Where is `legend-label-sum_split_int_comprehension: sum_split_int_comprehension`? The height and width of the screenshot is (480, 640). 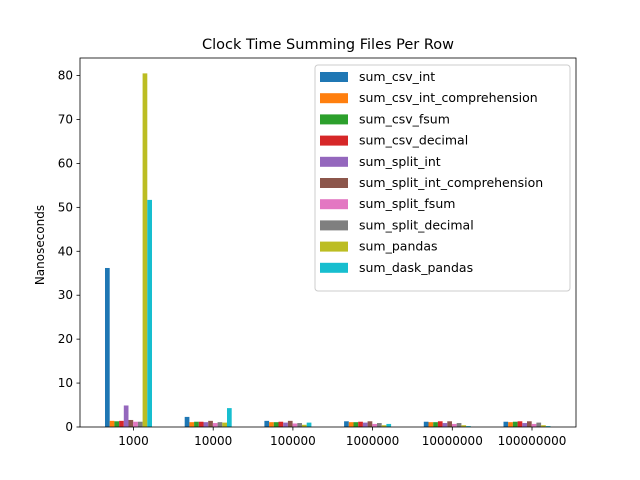
legend-label-sum_split_int_comprehension: sum_split_int_comprehension is located at coordinates (451, 182).